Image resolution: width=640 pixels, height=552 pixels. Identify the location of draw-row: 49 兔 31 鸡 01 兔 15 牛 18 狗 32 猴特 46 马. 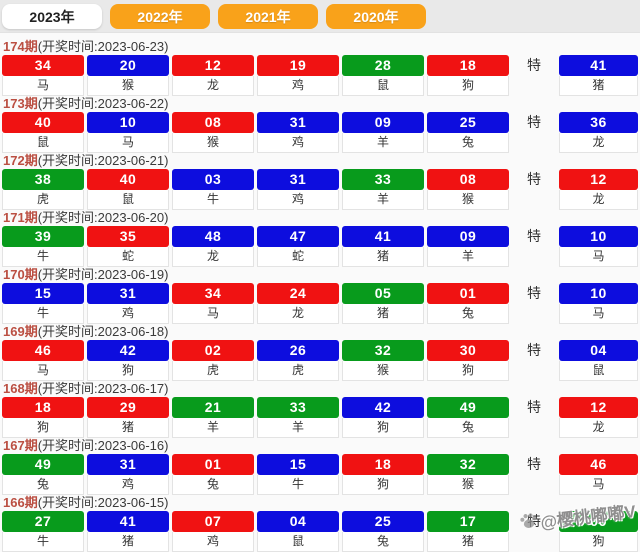
(320, 474).